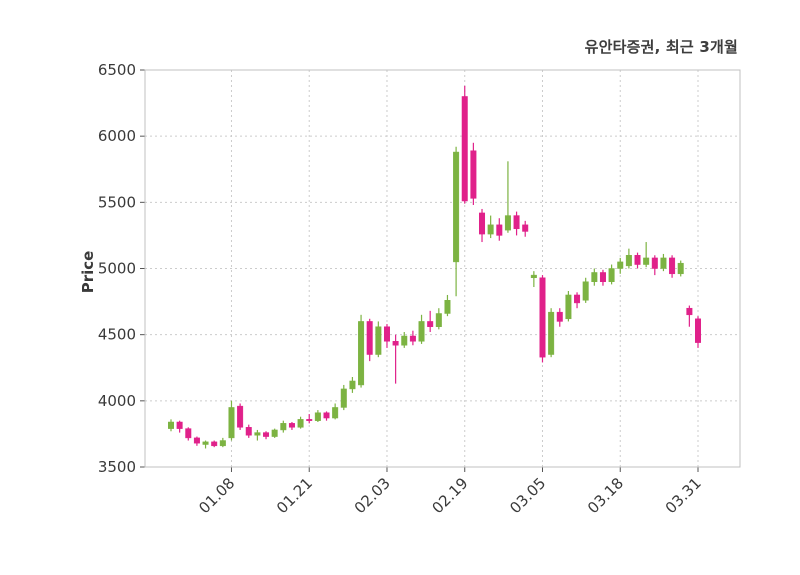  Describe the element at coordinates (605, 495) in the screenshot. I see `x-tick-label: 03.18` at that location.